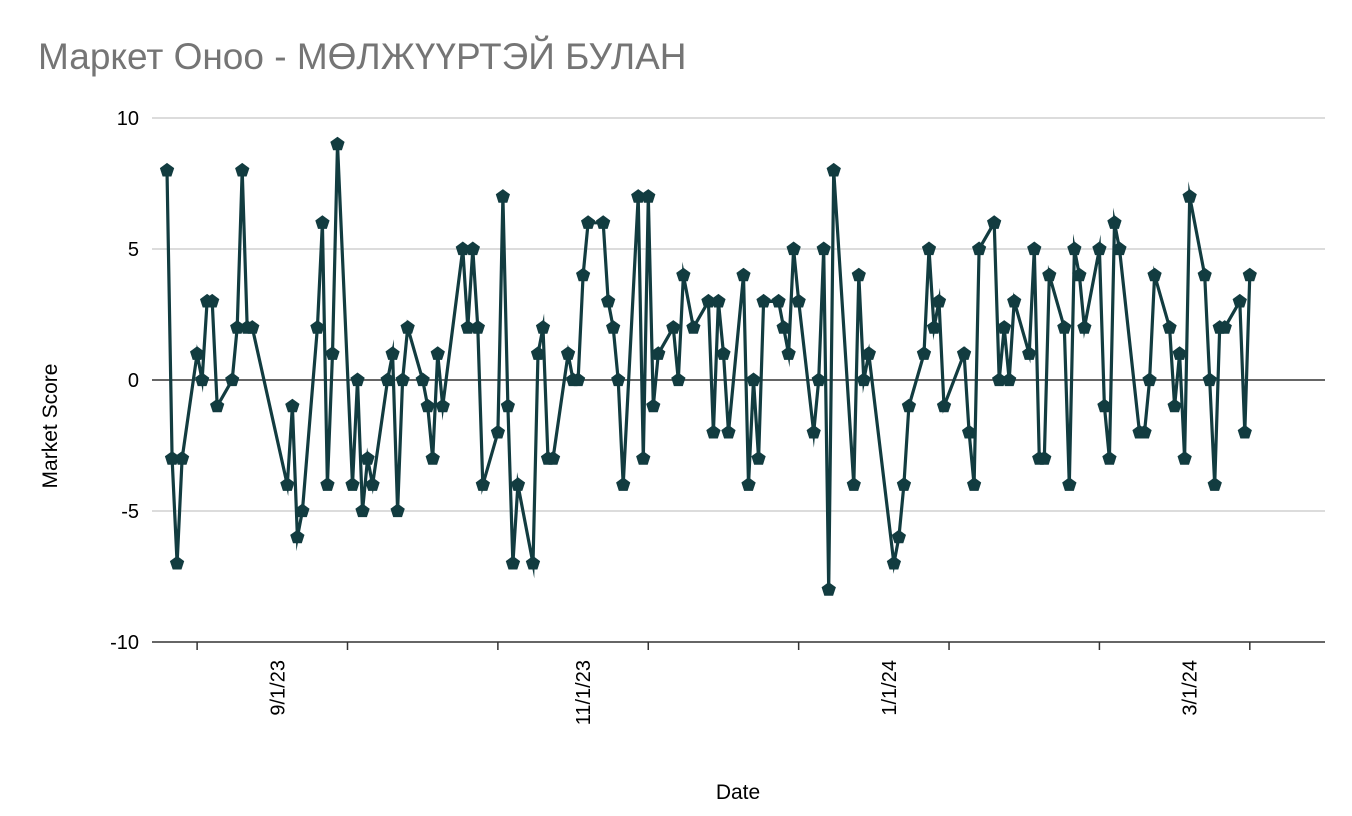 The width and height of the screenshot is (1352, 816). What do you see at coordinates (130, 512) in the screenshot?
I see `y-tick-label: -5` at bounding box center [130, 512].